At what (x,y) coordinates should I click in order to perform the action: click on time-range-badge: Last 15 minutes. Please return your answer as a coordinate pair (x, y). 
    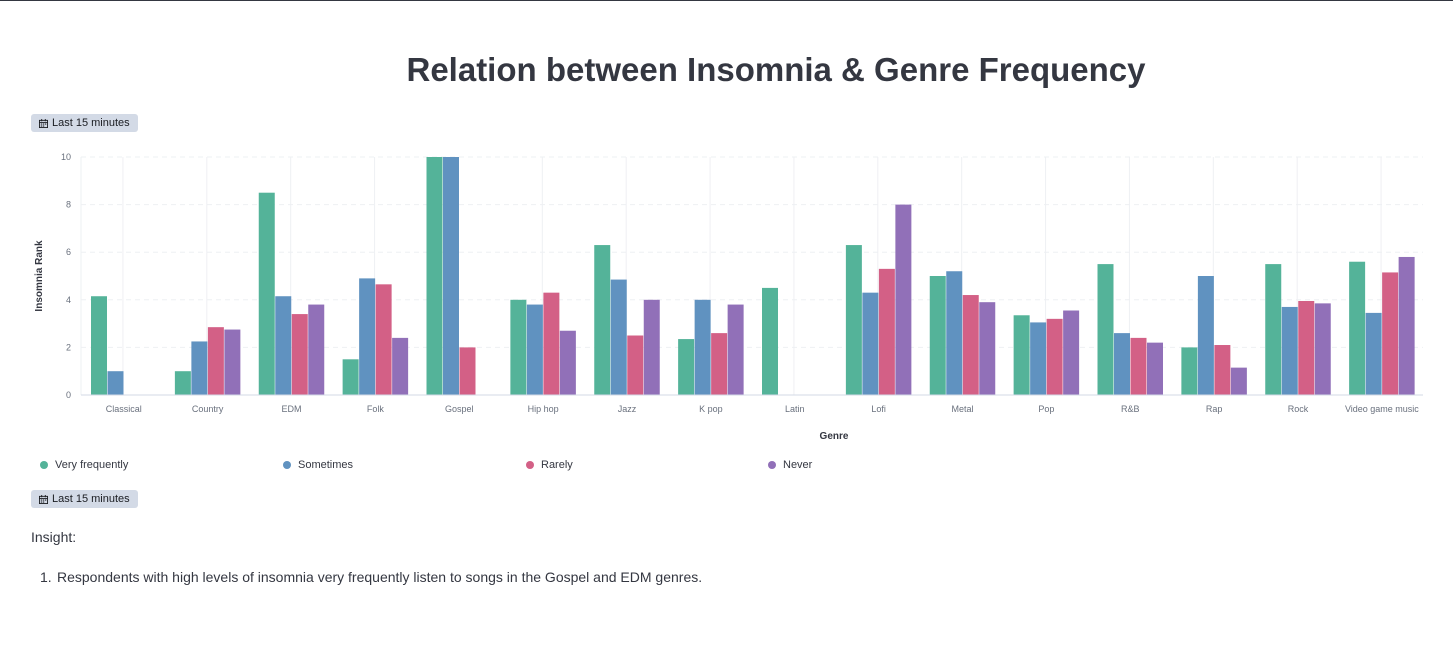
    Looking at the image, I should click on (84, 123).